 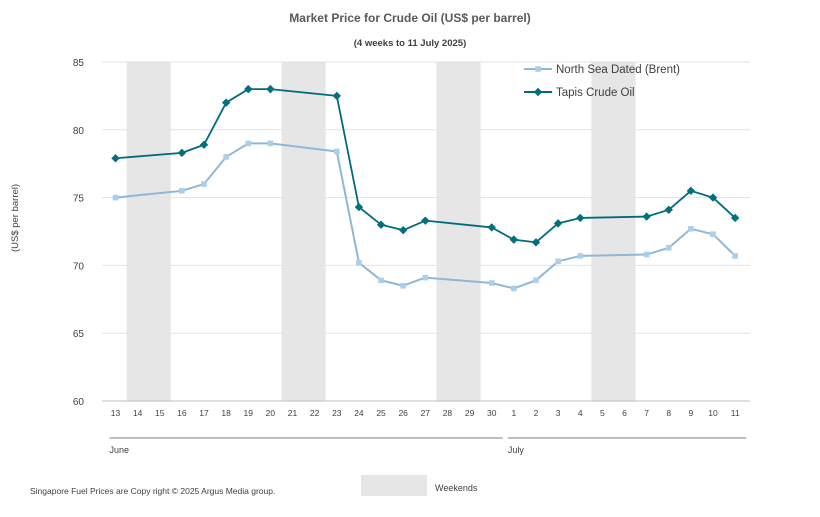 What do you see at coordinates (359, 413) in the screenshot?
I see `x-tick-label: 24` at bounding box center [359, 413].